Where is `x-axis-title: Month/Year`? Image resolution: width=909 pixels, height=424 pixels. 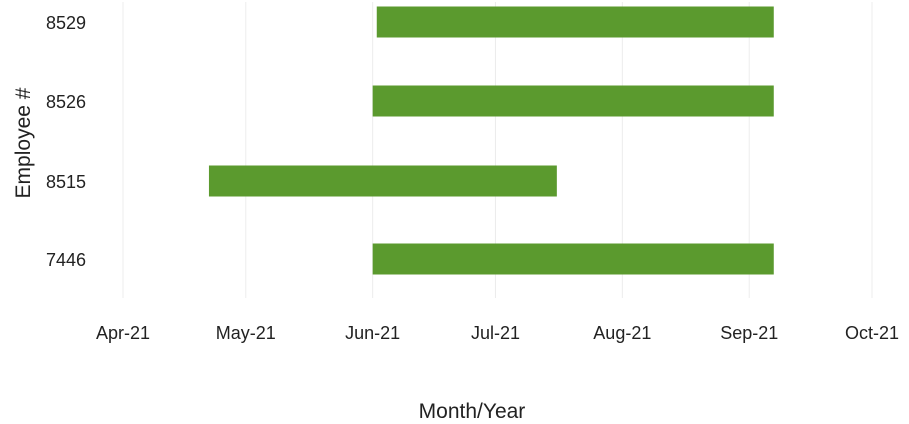
x-axis-title: Month/Year is located at coordinates (472, 411).